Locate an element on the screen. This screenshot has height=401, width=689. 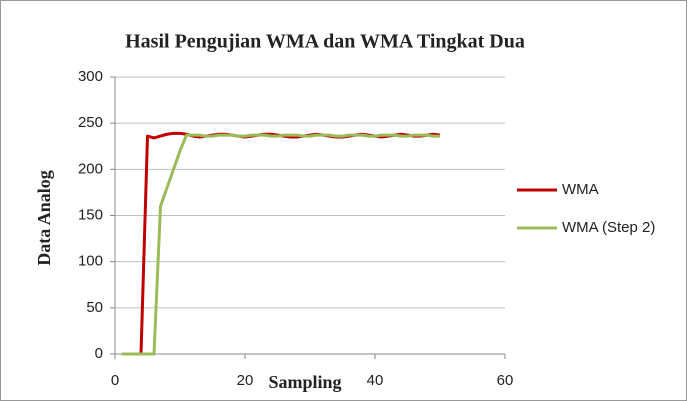
y-tick-label: 200 is located at coordinates (90, 168).